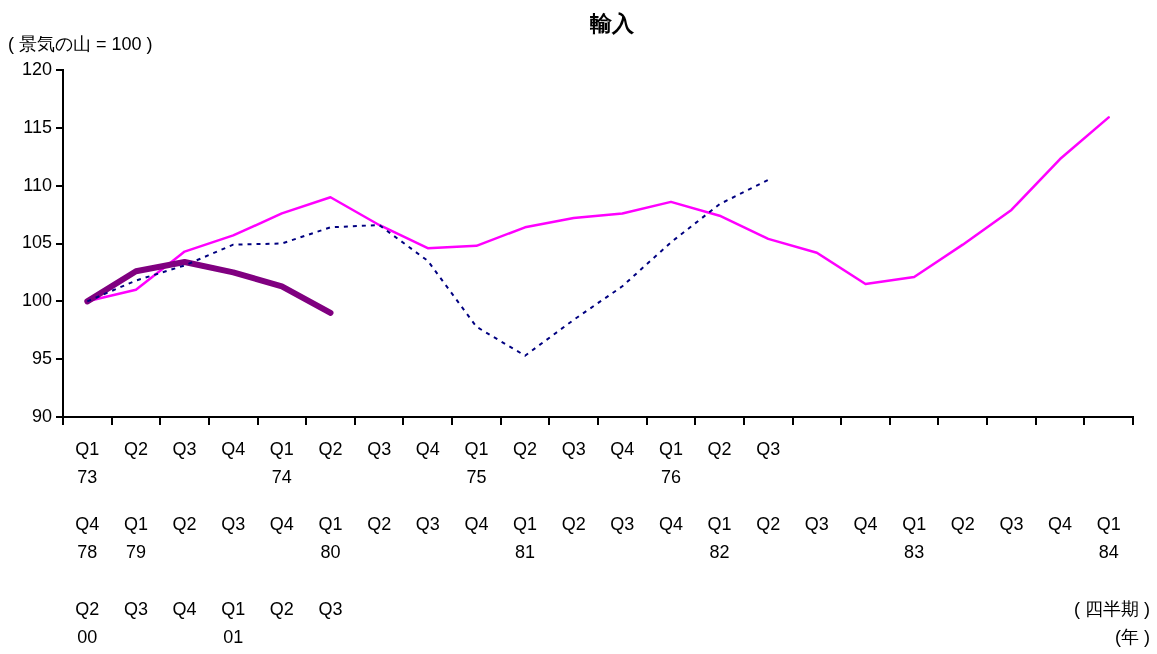  I want to click on y-axis-title: ( 景気の山 = 100 ), so click(80, 43).